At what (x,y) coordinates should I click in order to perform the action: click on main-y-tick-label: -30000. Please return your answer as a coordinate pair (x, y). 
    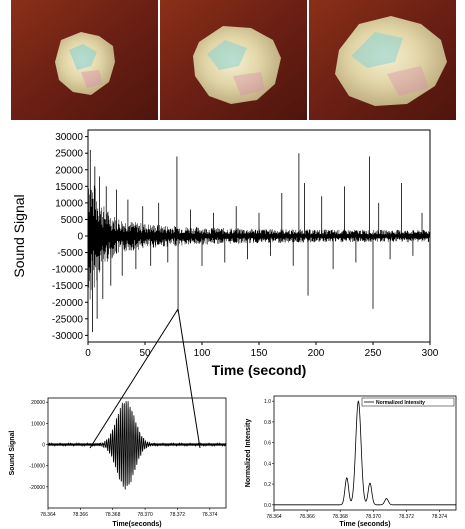
    Looking at the image, I should click on (68, 336).